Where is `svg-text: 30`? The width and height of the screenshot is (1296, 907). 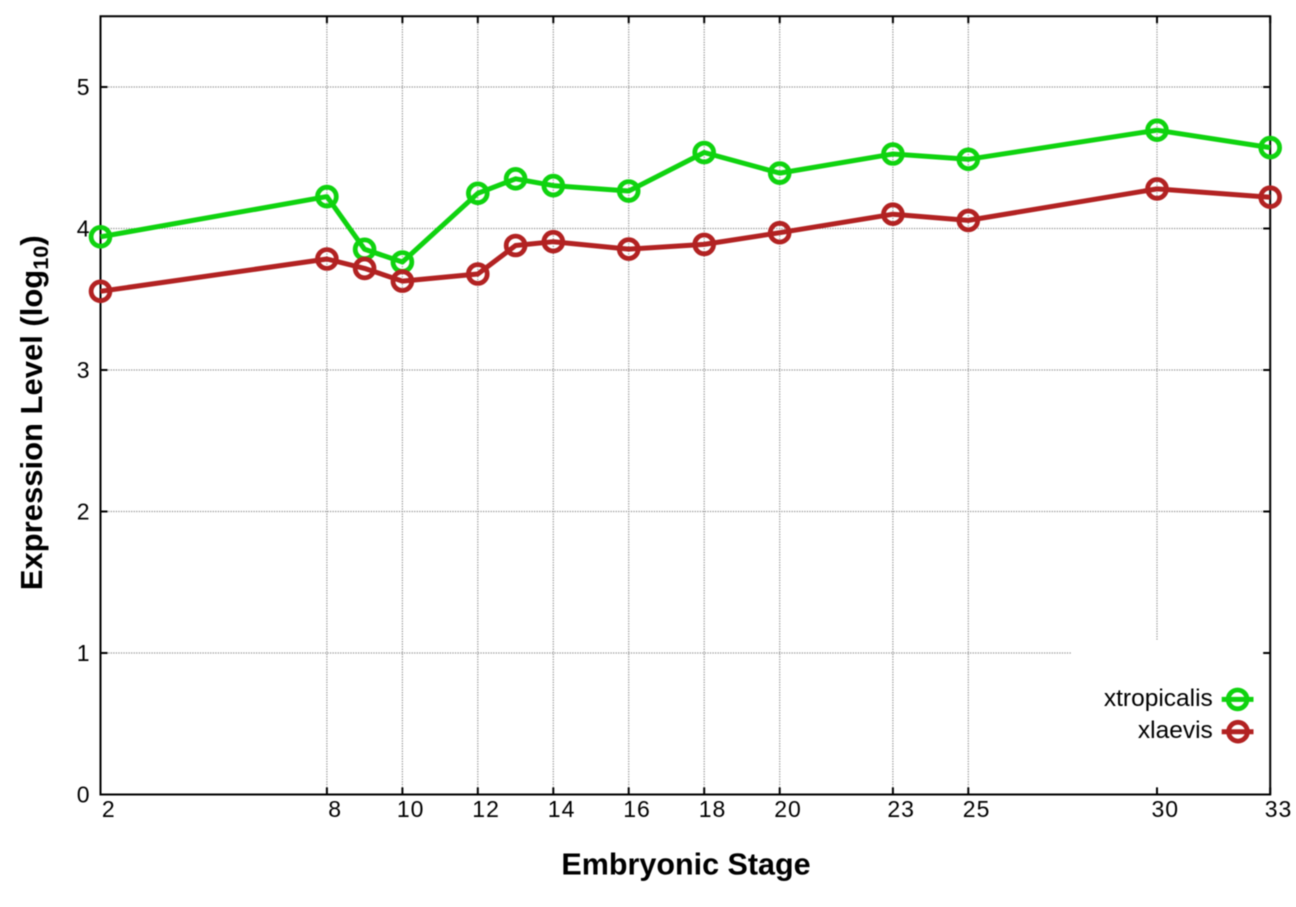
svg-text: 30 is located at coordinates (1166, 809).